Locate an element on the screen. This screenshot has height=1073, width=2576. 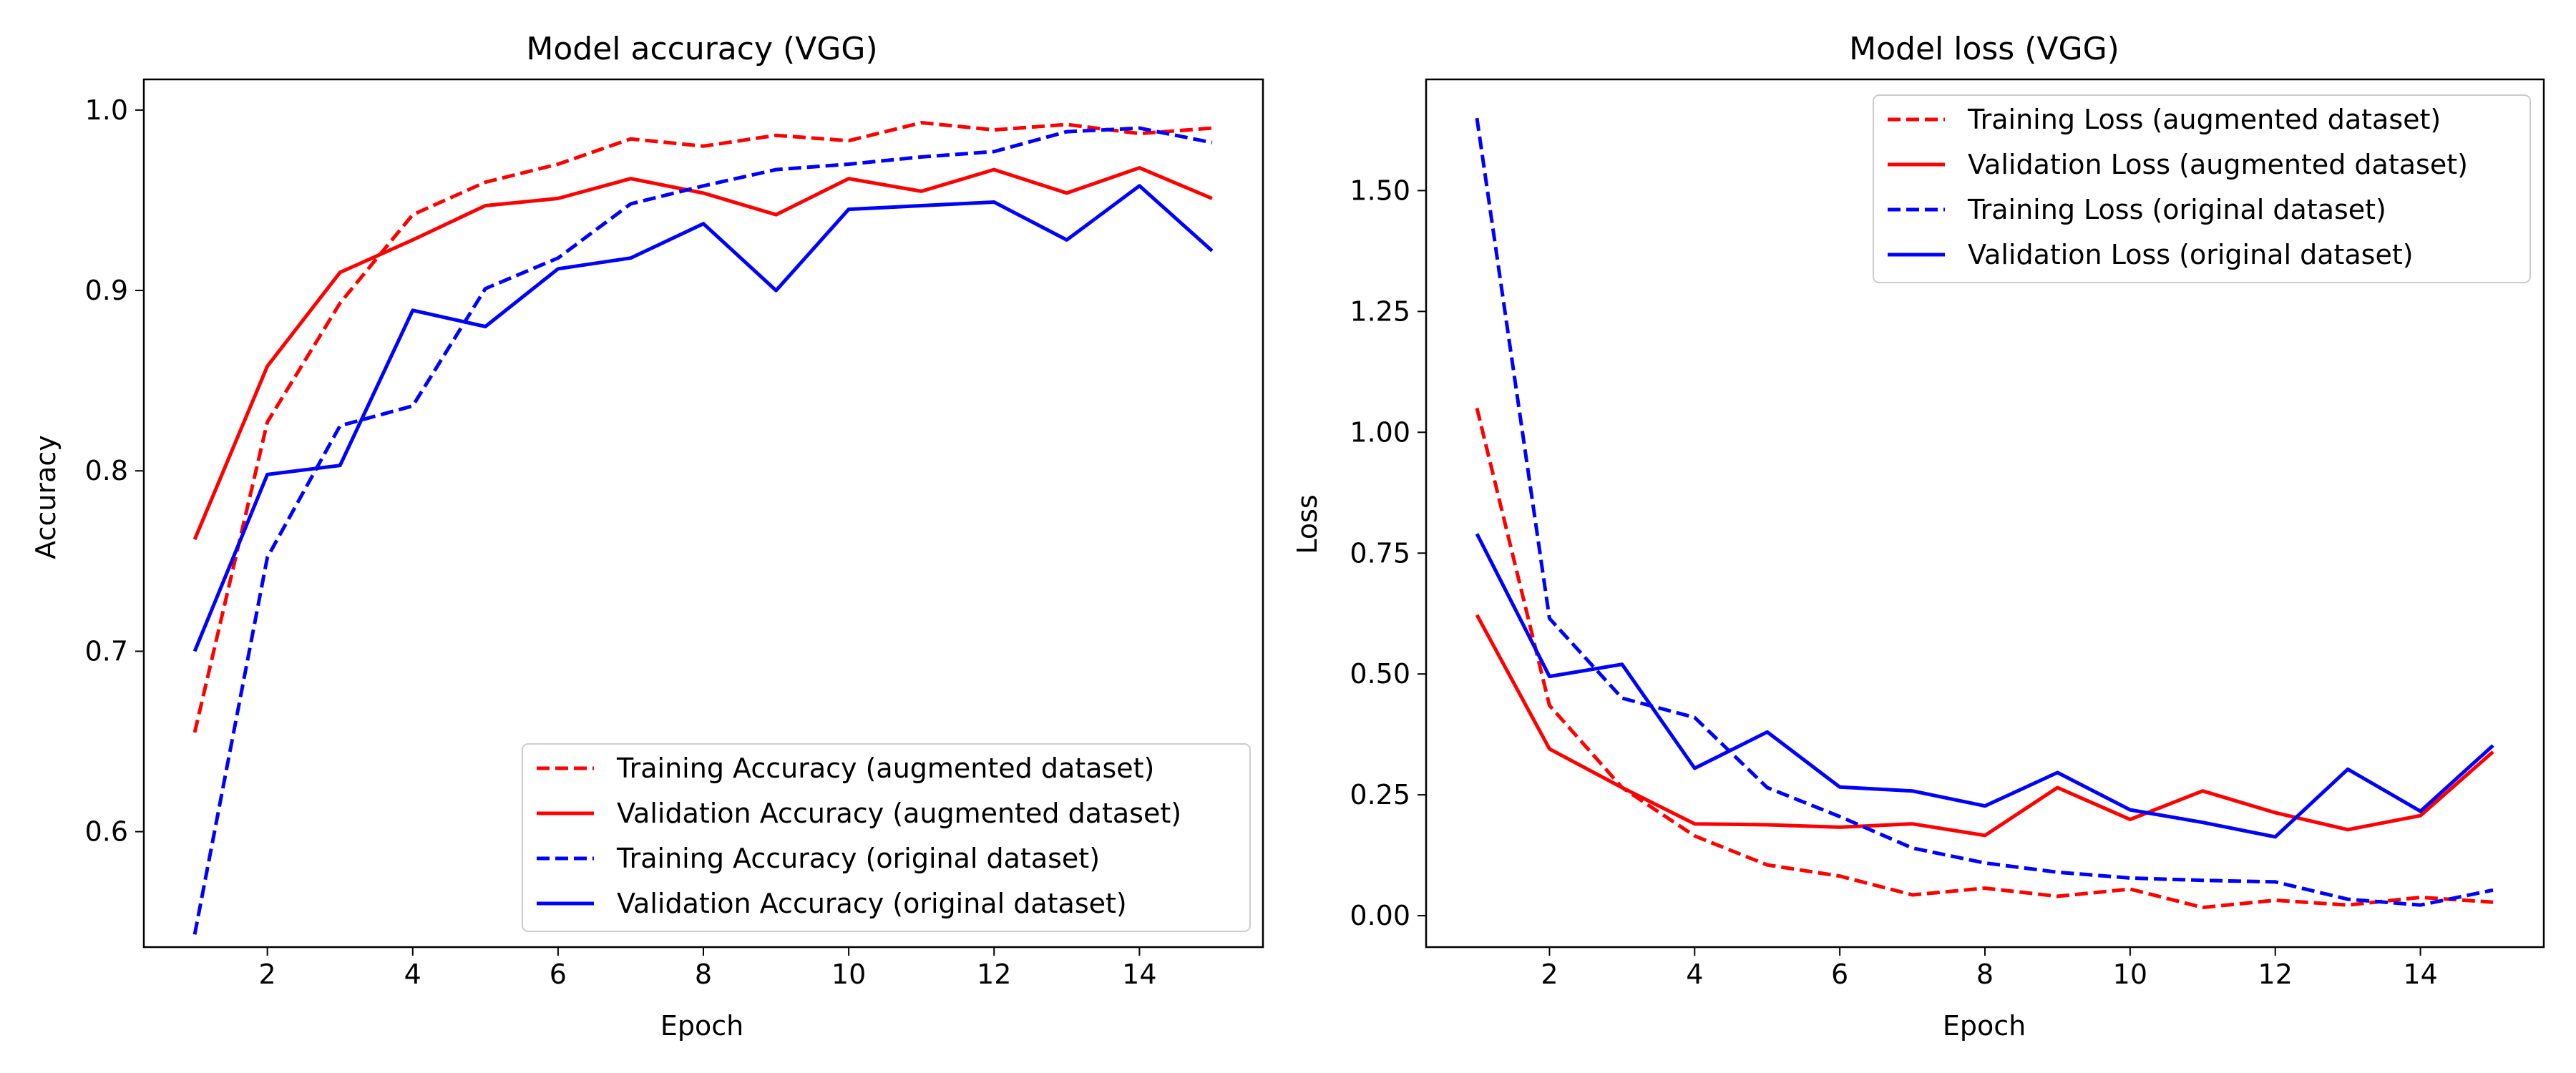
accuracy-y-axis-label: Accuracy is located at coordinates (46, 497).